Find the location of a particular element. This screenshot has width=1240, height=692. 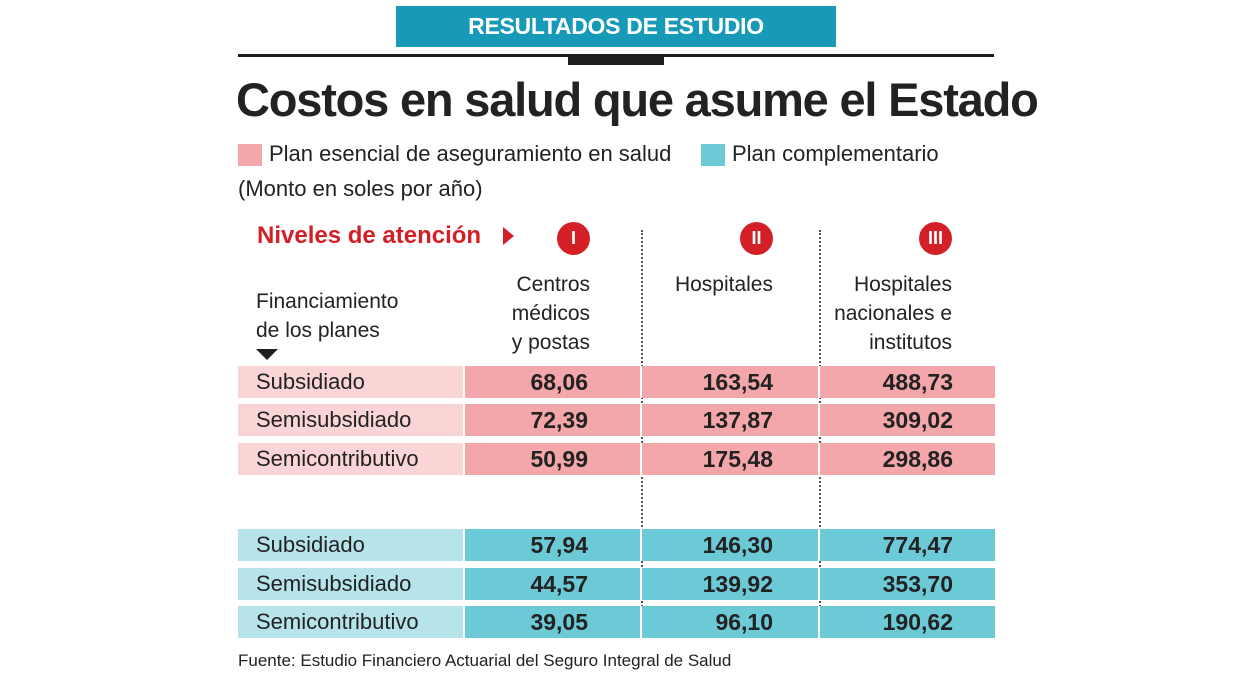

column-header-3-line-3: institutos is located at coordinates (910, 342).